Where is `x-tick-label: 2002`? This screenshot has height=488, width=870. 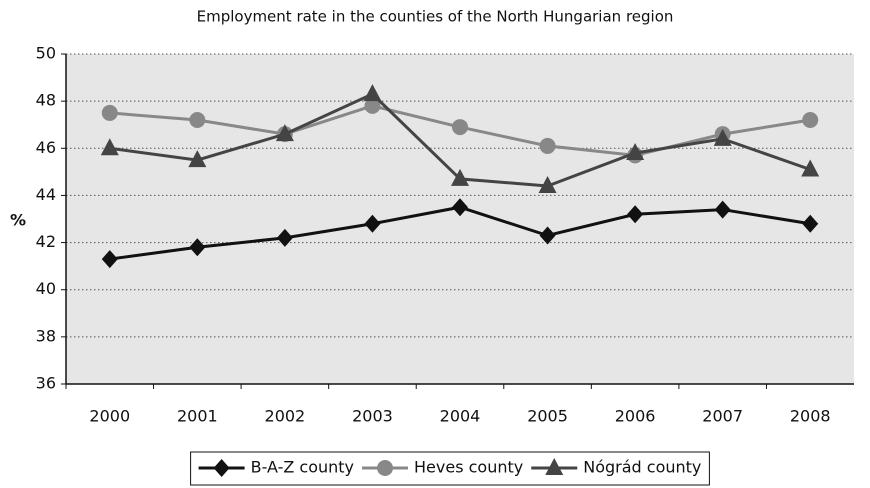 x-tick-label: 2002 is located at coordinates (285, 416).